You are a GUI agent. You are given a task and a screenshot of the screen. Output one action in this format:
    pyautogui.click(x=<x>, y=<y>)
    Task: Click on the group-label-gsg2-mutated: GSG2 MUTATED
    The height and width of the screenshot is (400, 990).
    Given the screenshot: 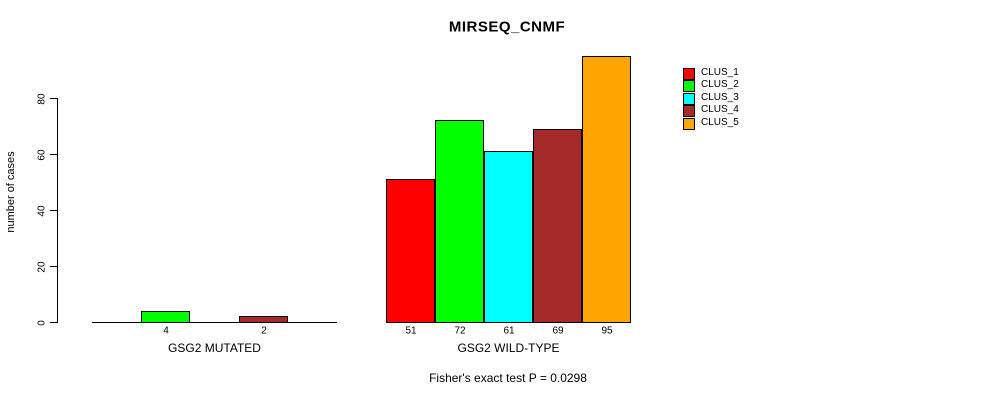 What is the action you would take?
    pyautogui.click(x=214, y=348)
    